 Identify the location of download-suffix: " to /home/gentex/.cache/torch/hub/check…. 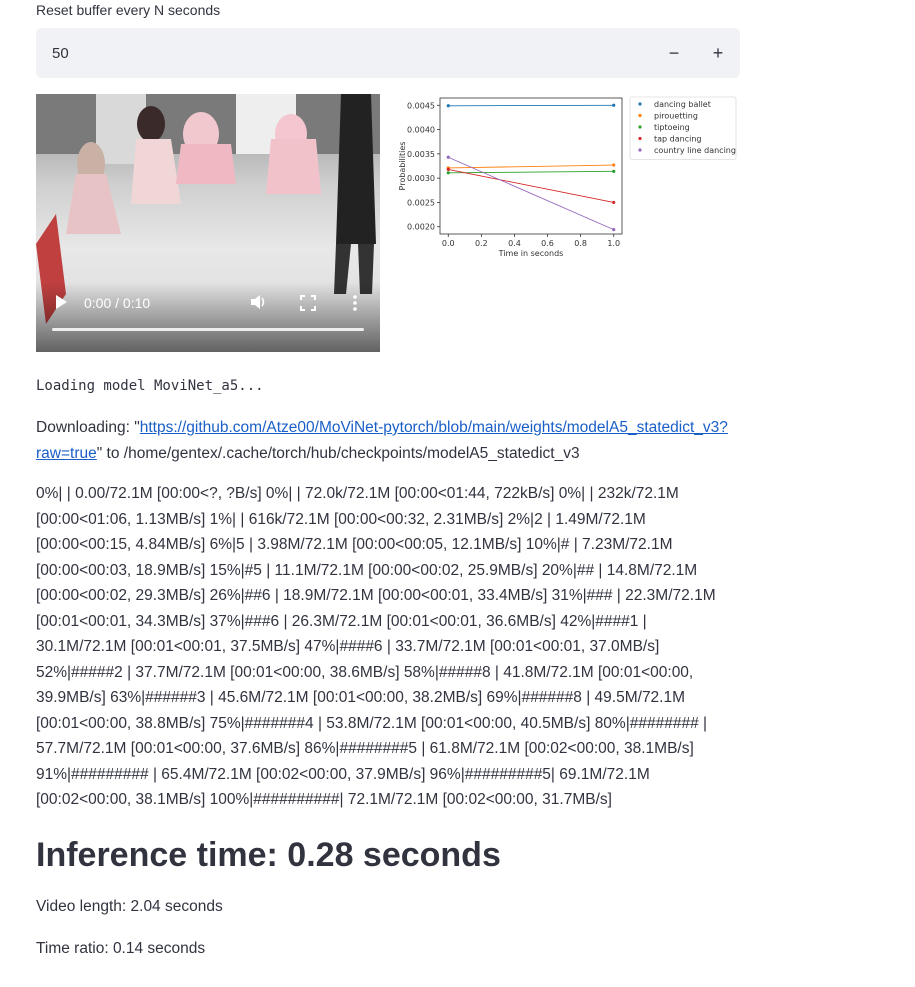
(338, 453).